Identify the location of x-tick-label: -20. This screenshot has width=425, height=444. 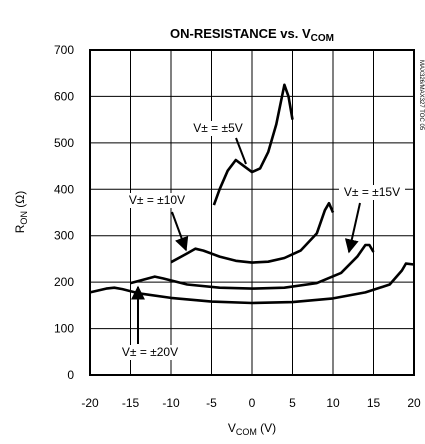
(90, 403).